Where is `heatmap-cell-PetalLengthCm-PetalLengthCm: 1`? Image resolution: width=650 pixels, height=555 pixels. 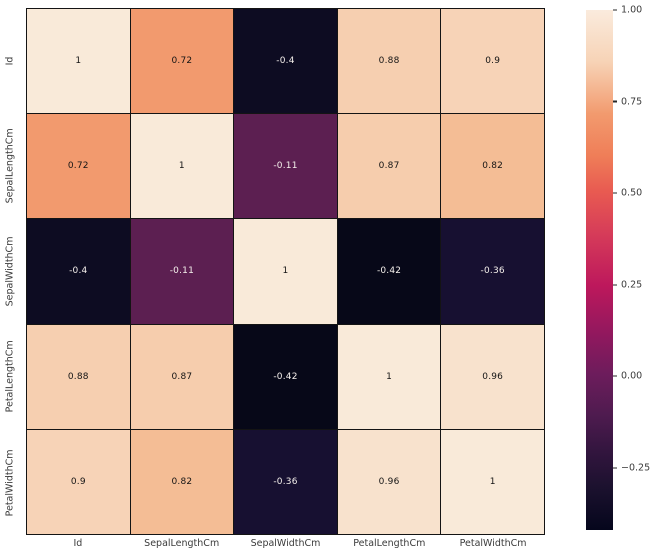
heatmap-cell-PetalLengthCm-PetalLengthCm: 1 is located at coordinates (389, 376).